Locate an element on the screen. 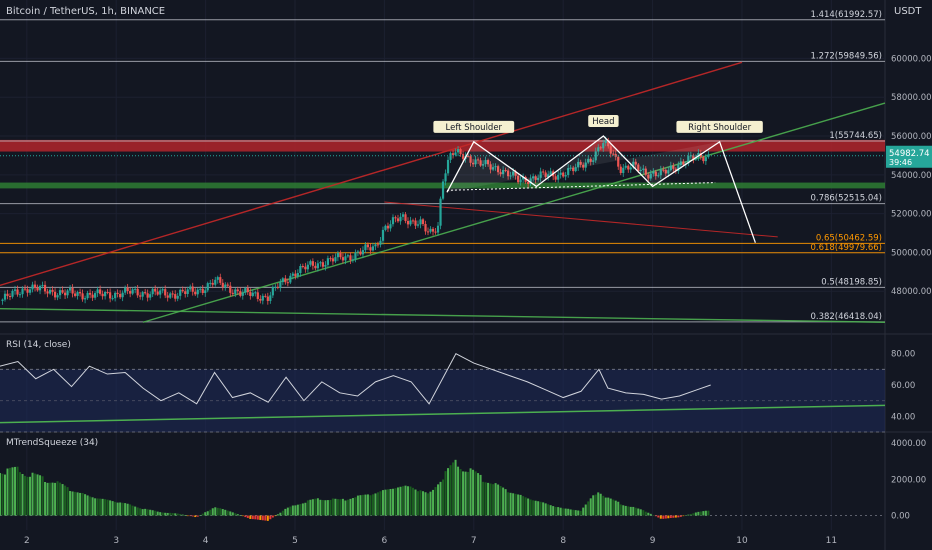  price-badge-value: 54982.74 is located at coordinates (909, 154).